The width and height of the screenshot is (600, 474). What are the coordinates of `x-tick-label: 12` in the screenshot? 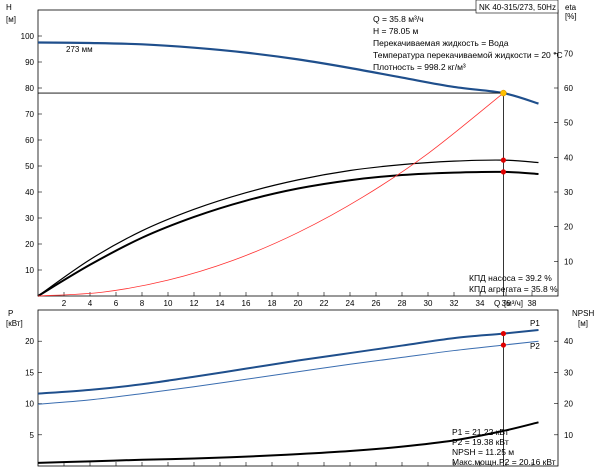 It's located at (194, 303).